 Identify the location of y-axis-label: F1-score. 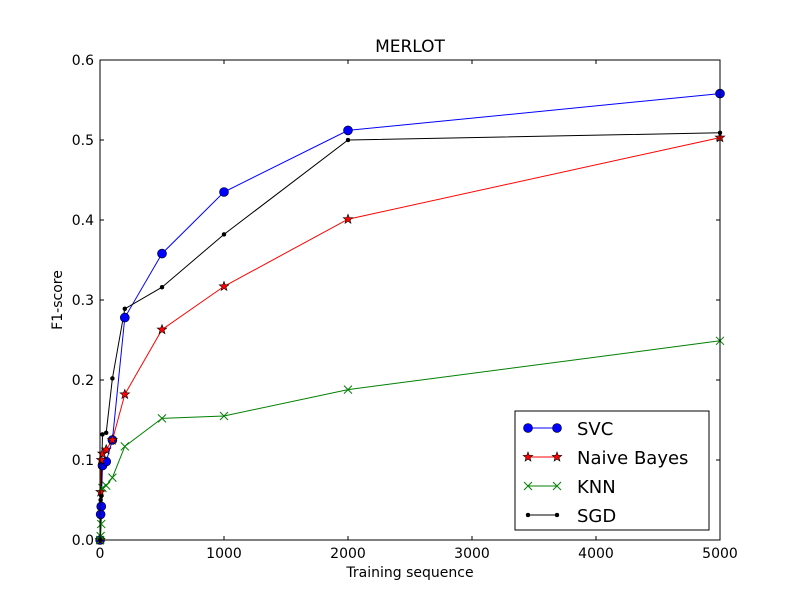
(58, 300).